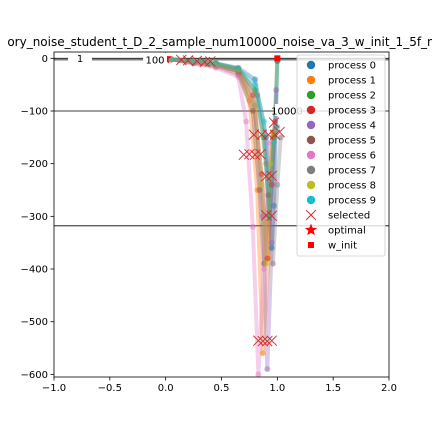 The height and width of the screenshot is (432, 432). Describe the element at coordinates (352, 96) in the screenshot. I see `legend-label: process 2` at that location.